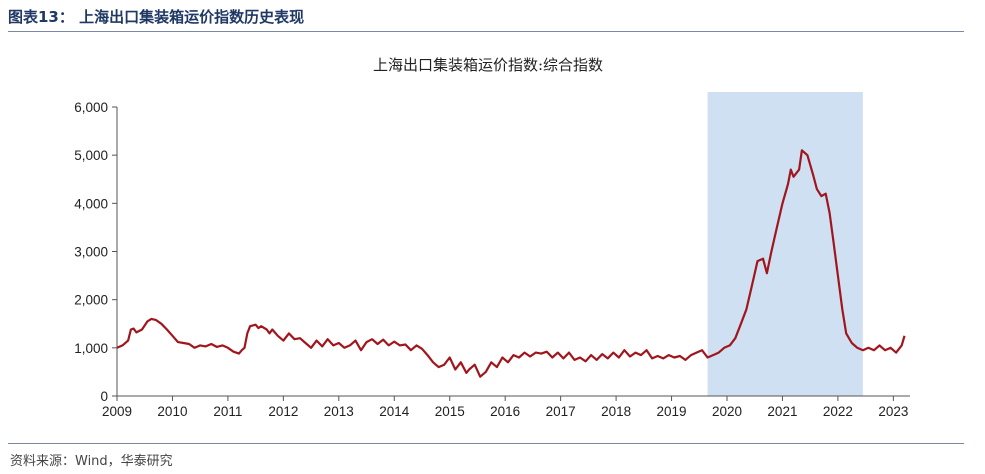  I want to click on highlight-band, so click(785, 244).